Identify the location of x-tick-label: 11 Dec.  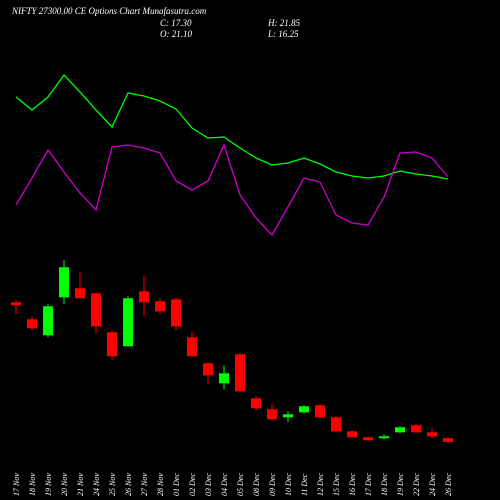
(304, 484).